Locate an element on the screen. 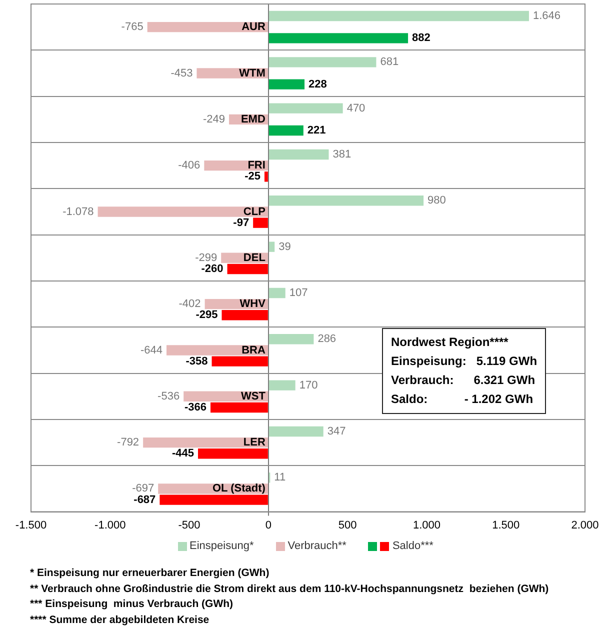 The width and height of the screenshot is (611, 637). data-label: -536 is located at coordinates (169, 396).